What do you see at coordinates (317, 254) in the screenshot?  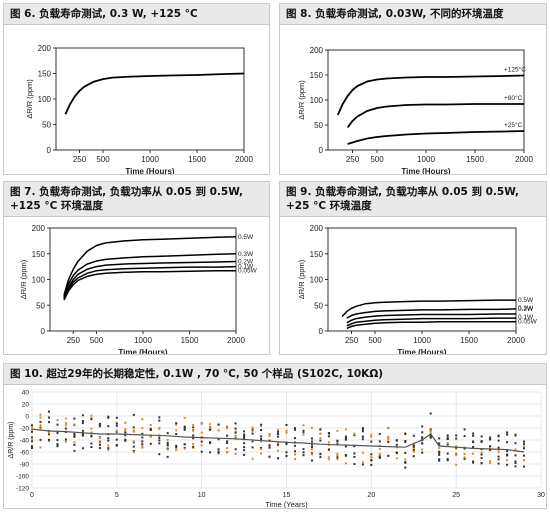 I see `y-tick-label: 150` at bounding box center [317, 254].